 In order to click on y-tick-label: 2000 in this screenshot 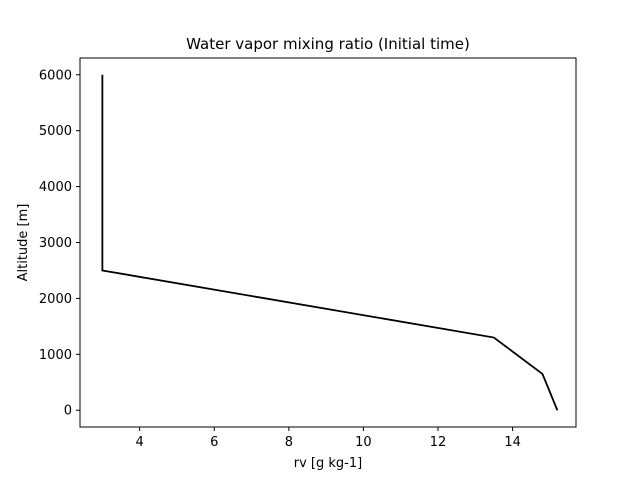, I will do `click(55, 299)`.